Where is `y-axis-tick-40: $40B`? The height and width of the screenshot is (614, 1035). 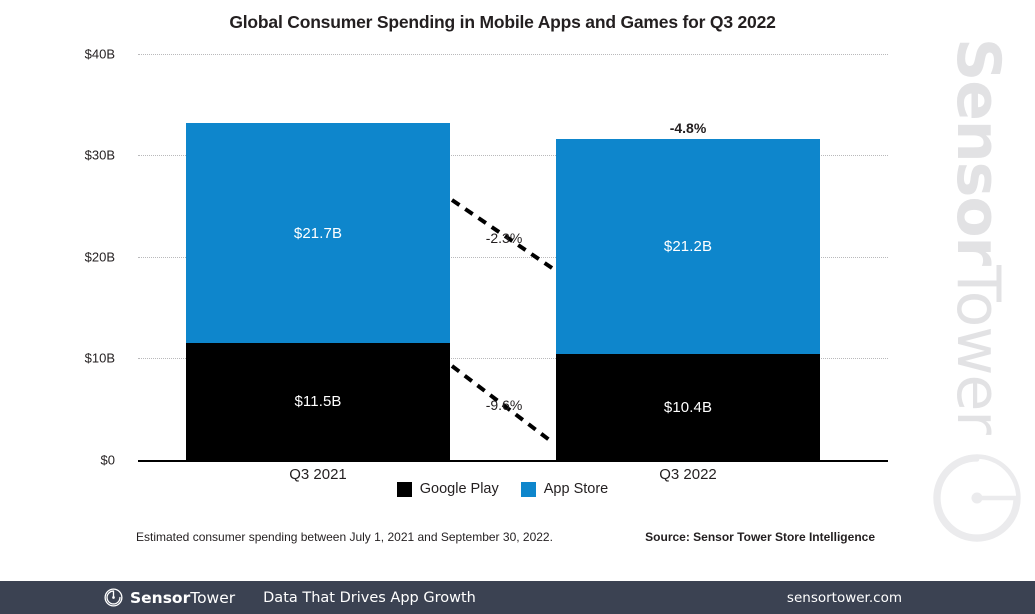 y-axis-tick-40: $40B is located at coordinates (99, 54).